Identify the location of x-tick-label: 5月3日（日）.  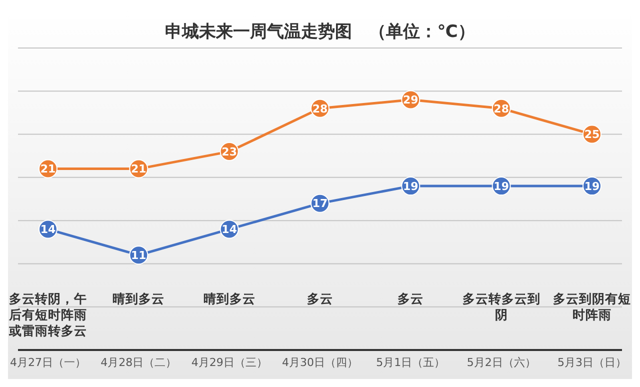
(592, 362).